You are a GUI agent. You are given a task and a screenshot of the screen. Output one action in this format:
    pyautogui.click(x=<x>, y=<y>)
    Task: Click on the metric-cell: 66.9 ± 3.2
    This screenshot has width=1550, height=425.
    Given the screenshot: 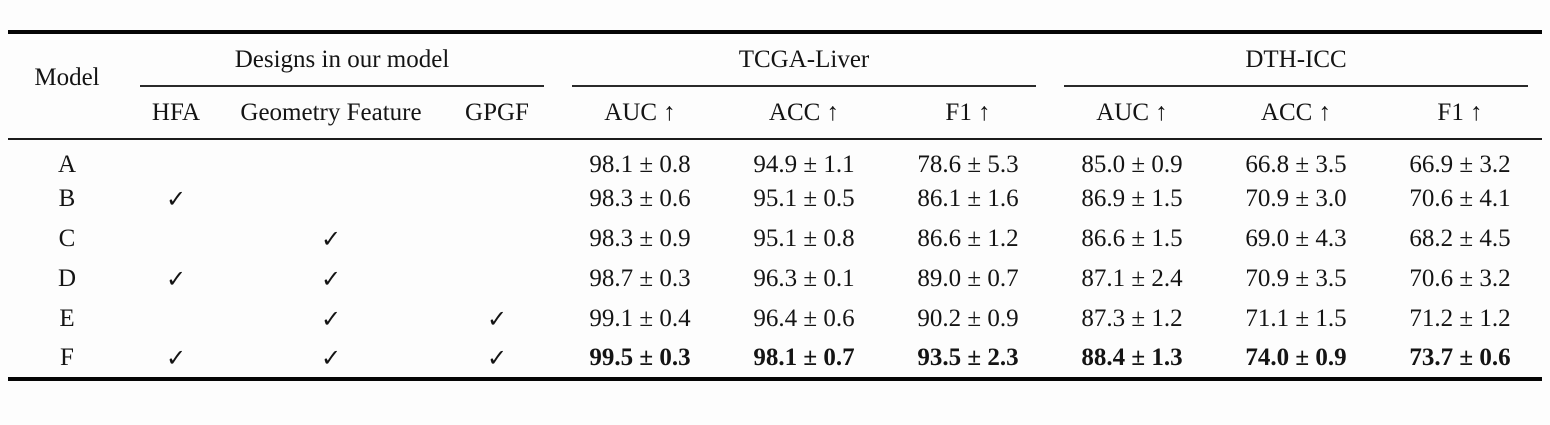 What is the action you would take?
    pyautogui.click(x=1460, y=164)
    